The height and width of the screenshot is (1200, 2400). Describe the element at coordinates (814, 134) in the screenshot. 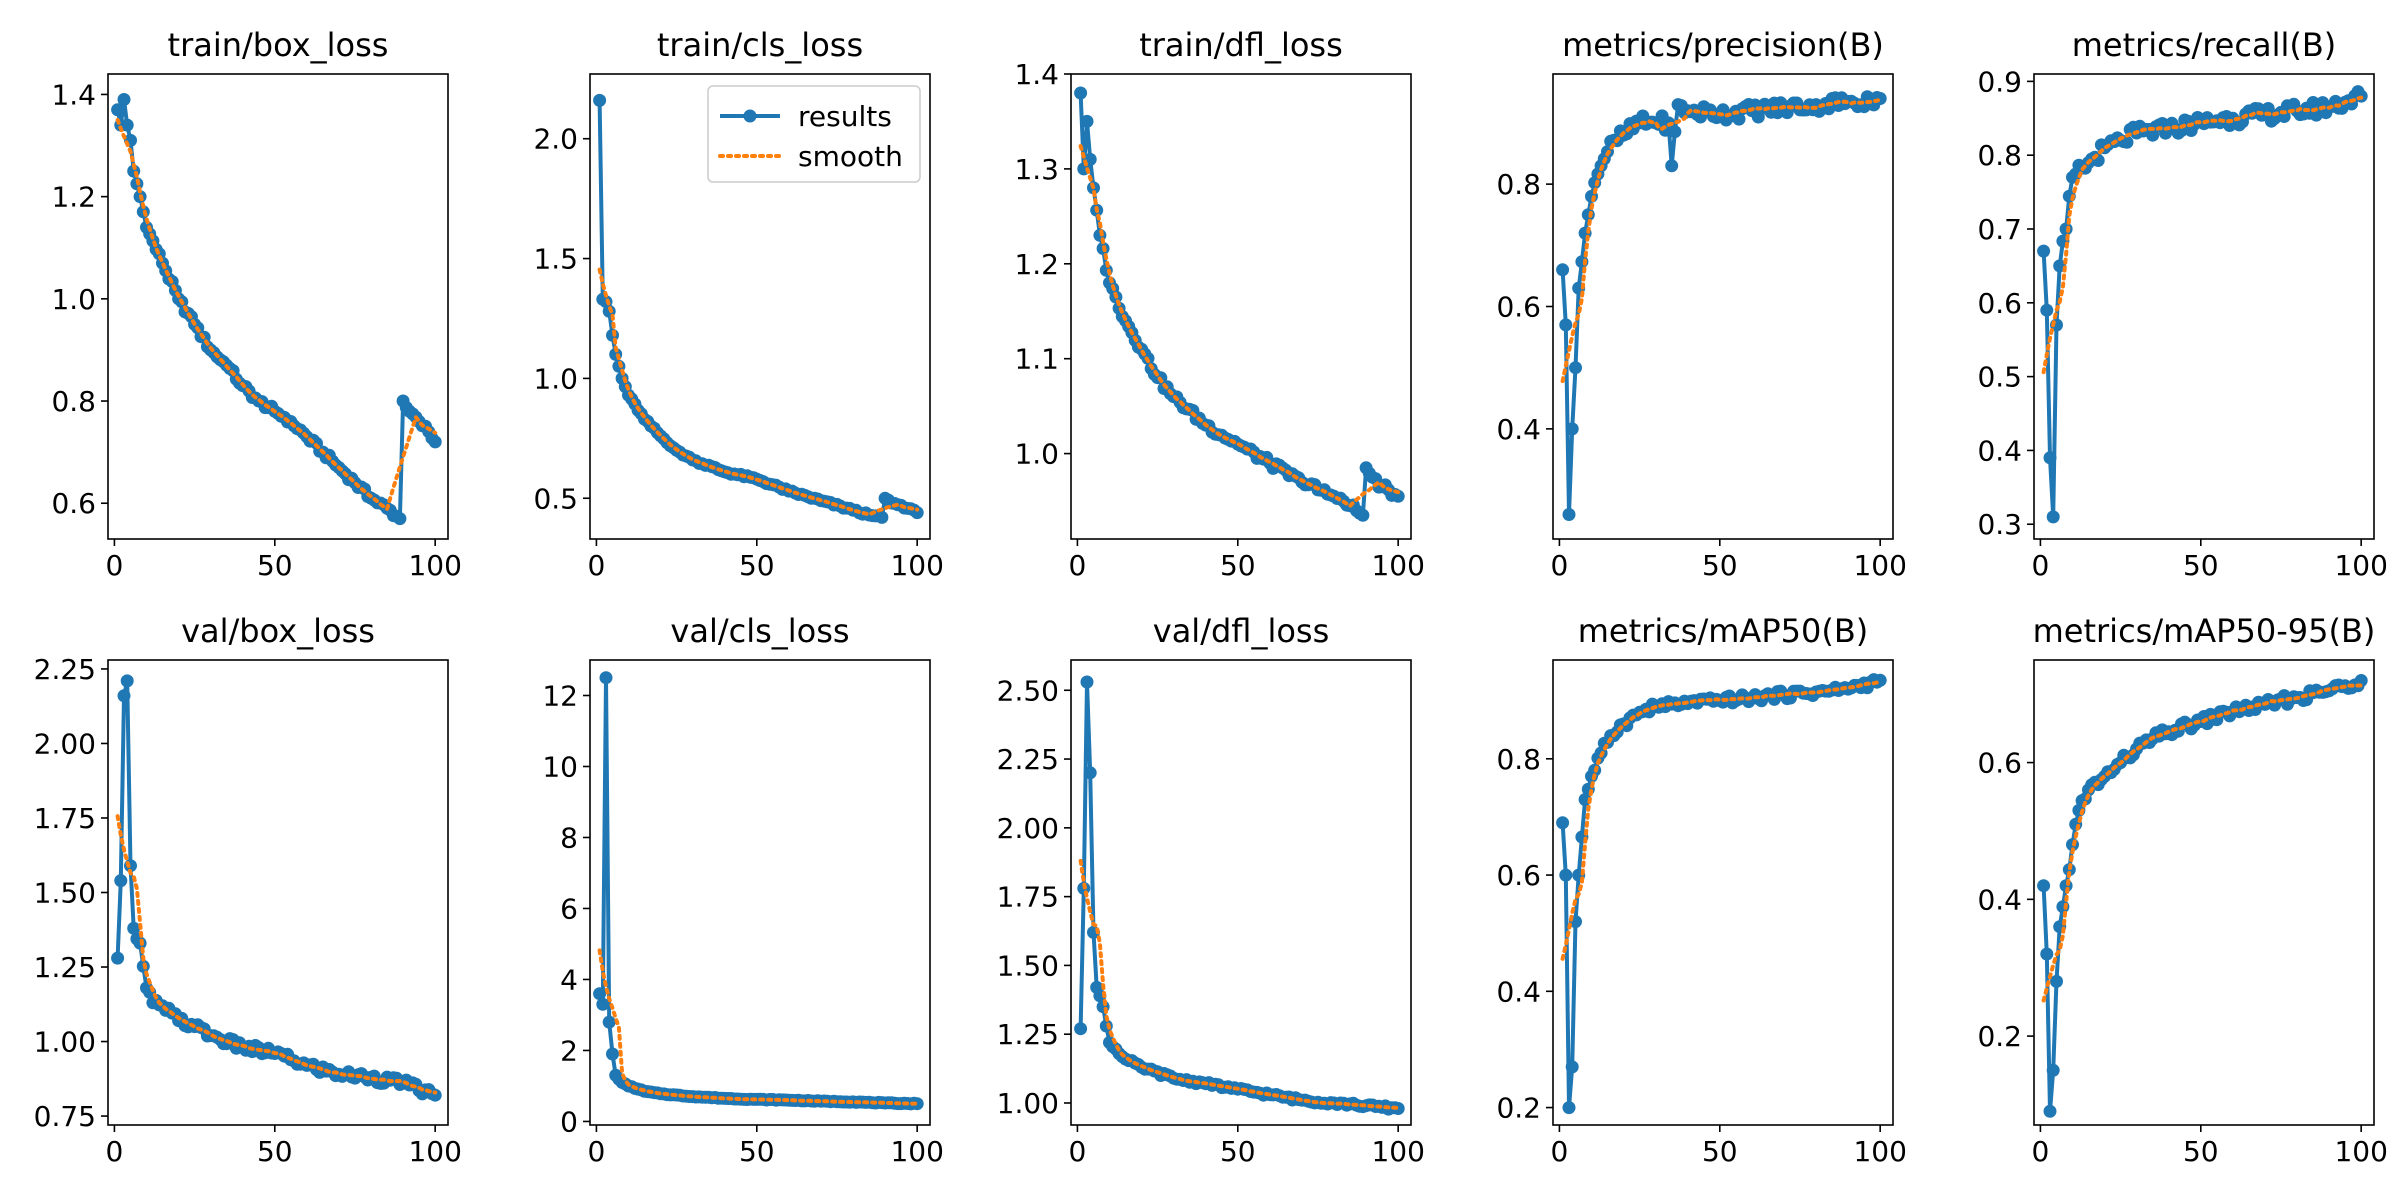

I see `legend: results smooth` at that location.